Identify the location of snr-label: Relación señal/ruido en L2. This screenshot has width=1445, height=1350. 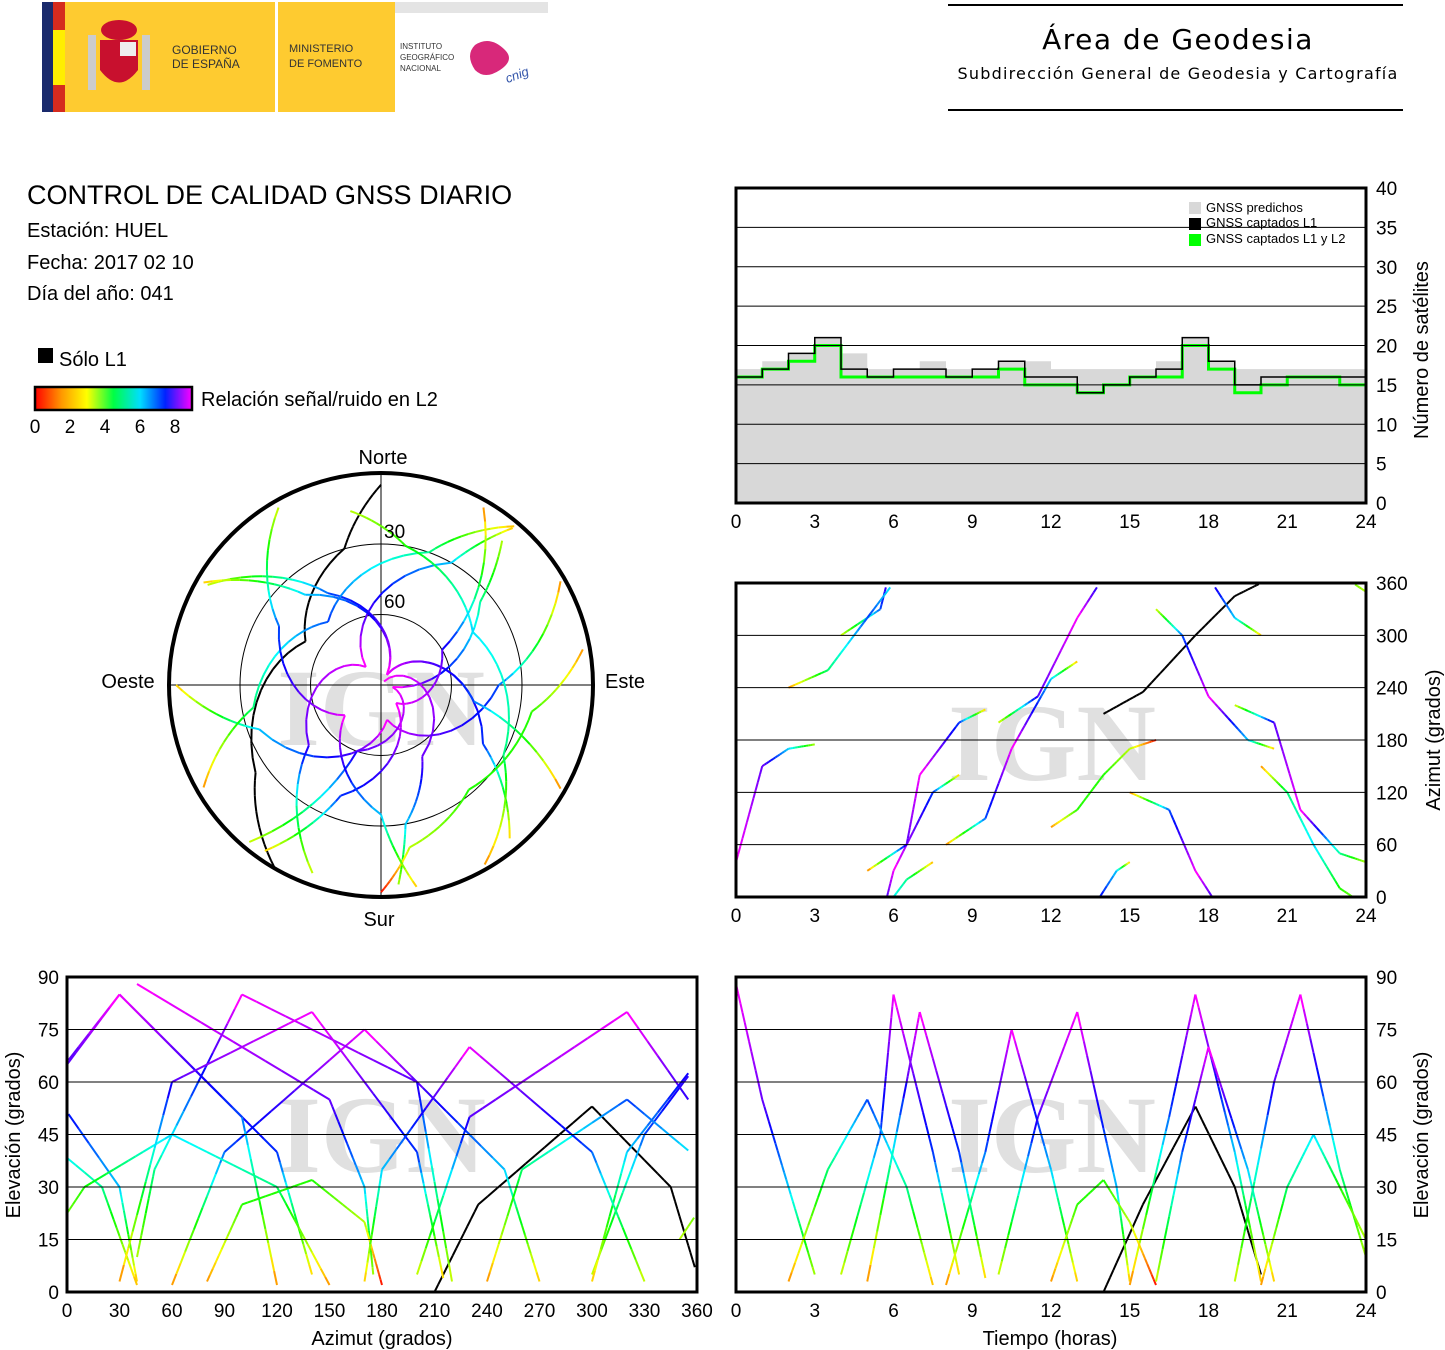
(319, 400).